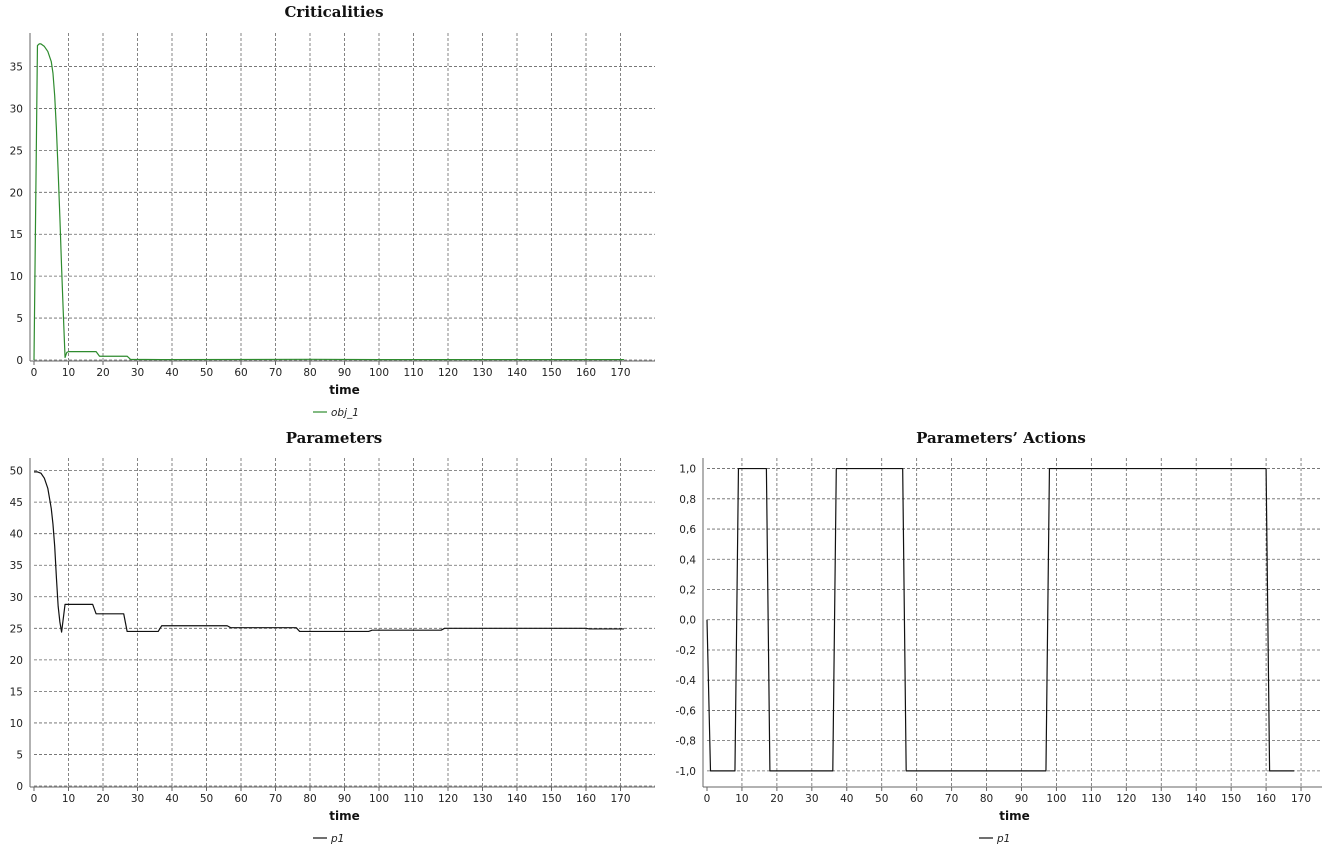 The image size is (1335, 853). What do you see at coordinates (687, 470) in the screenshot?
I see `y-tick-label: 1,0` at bounding box center [687, 470].